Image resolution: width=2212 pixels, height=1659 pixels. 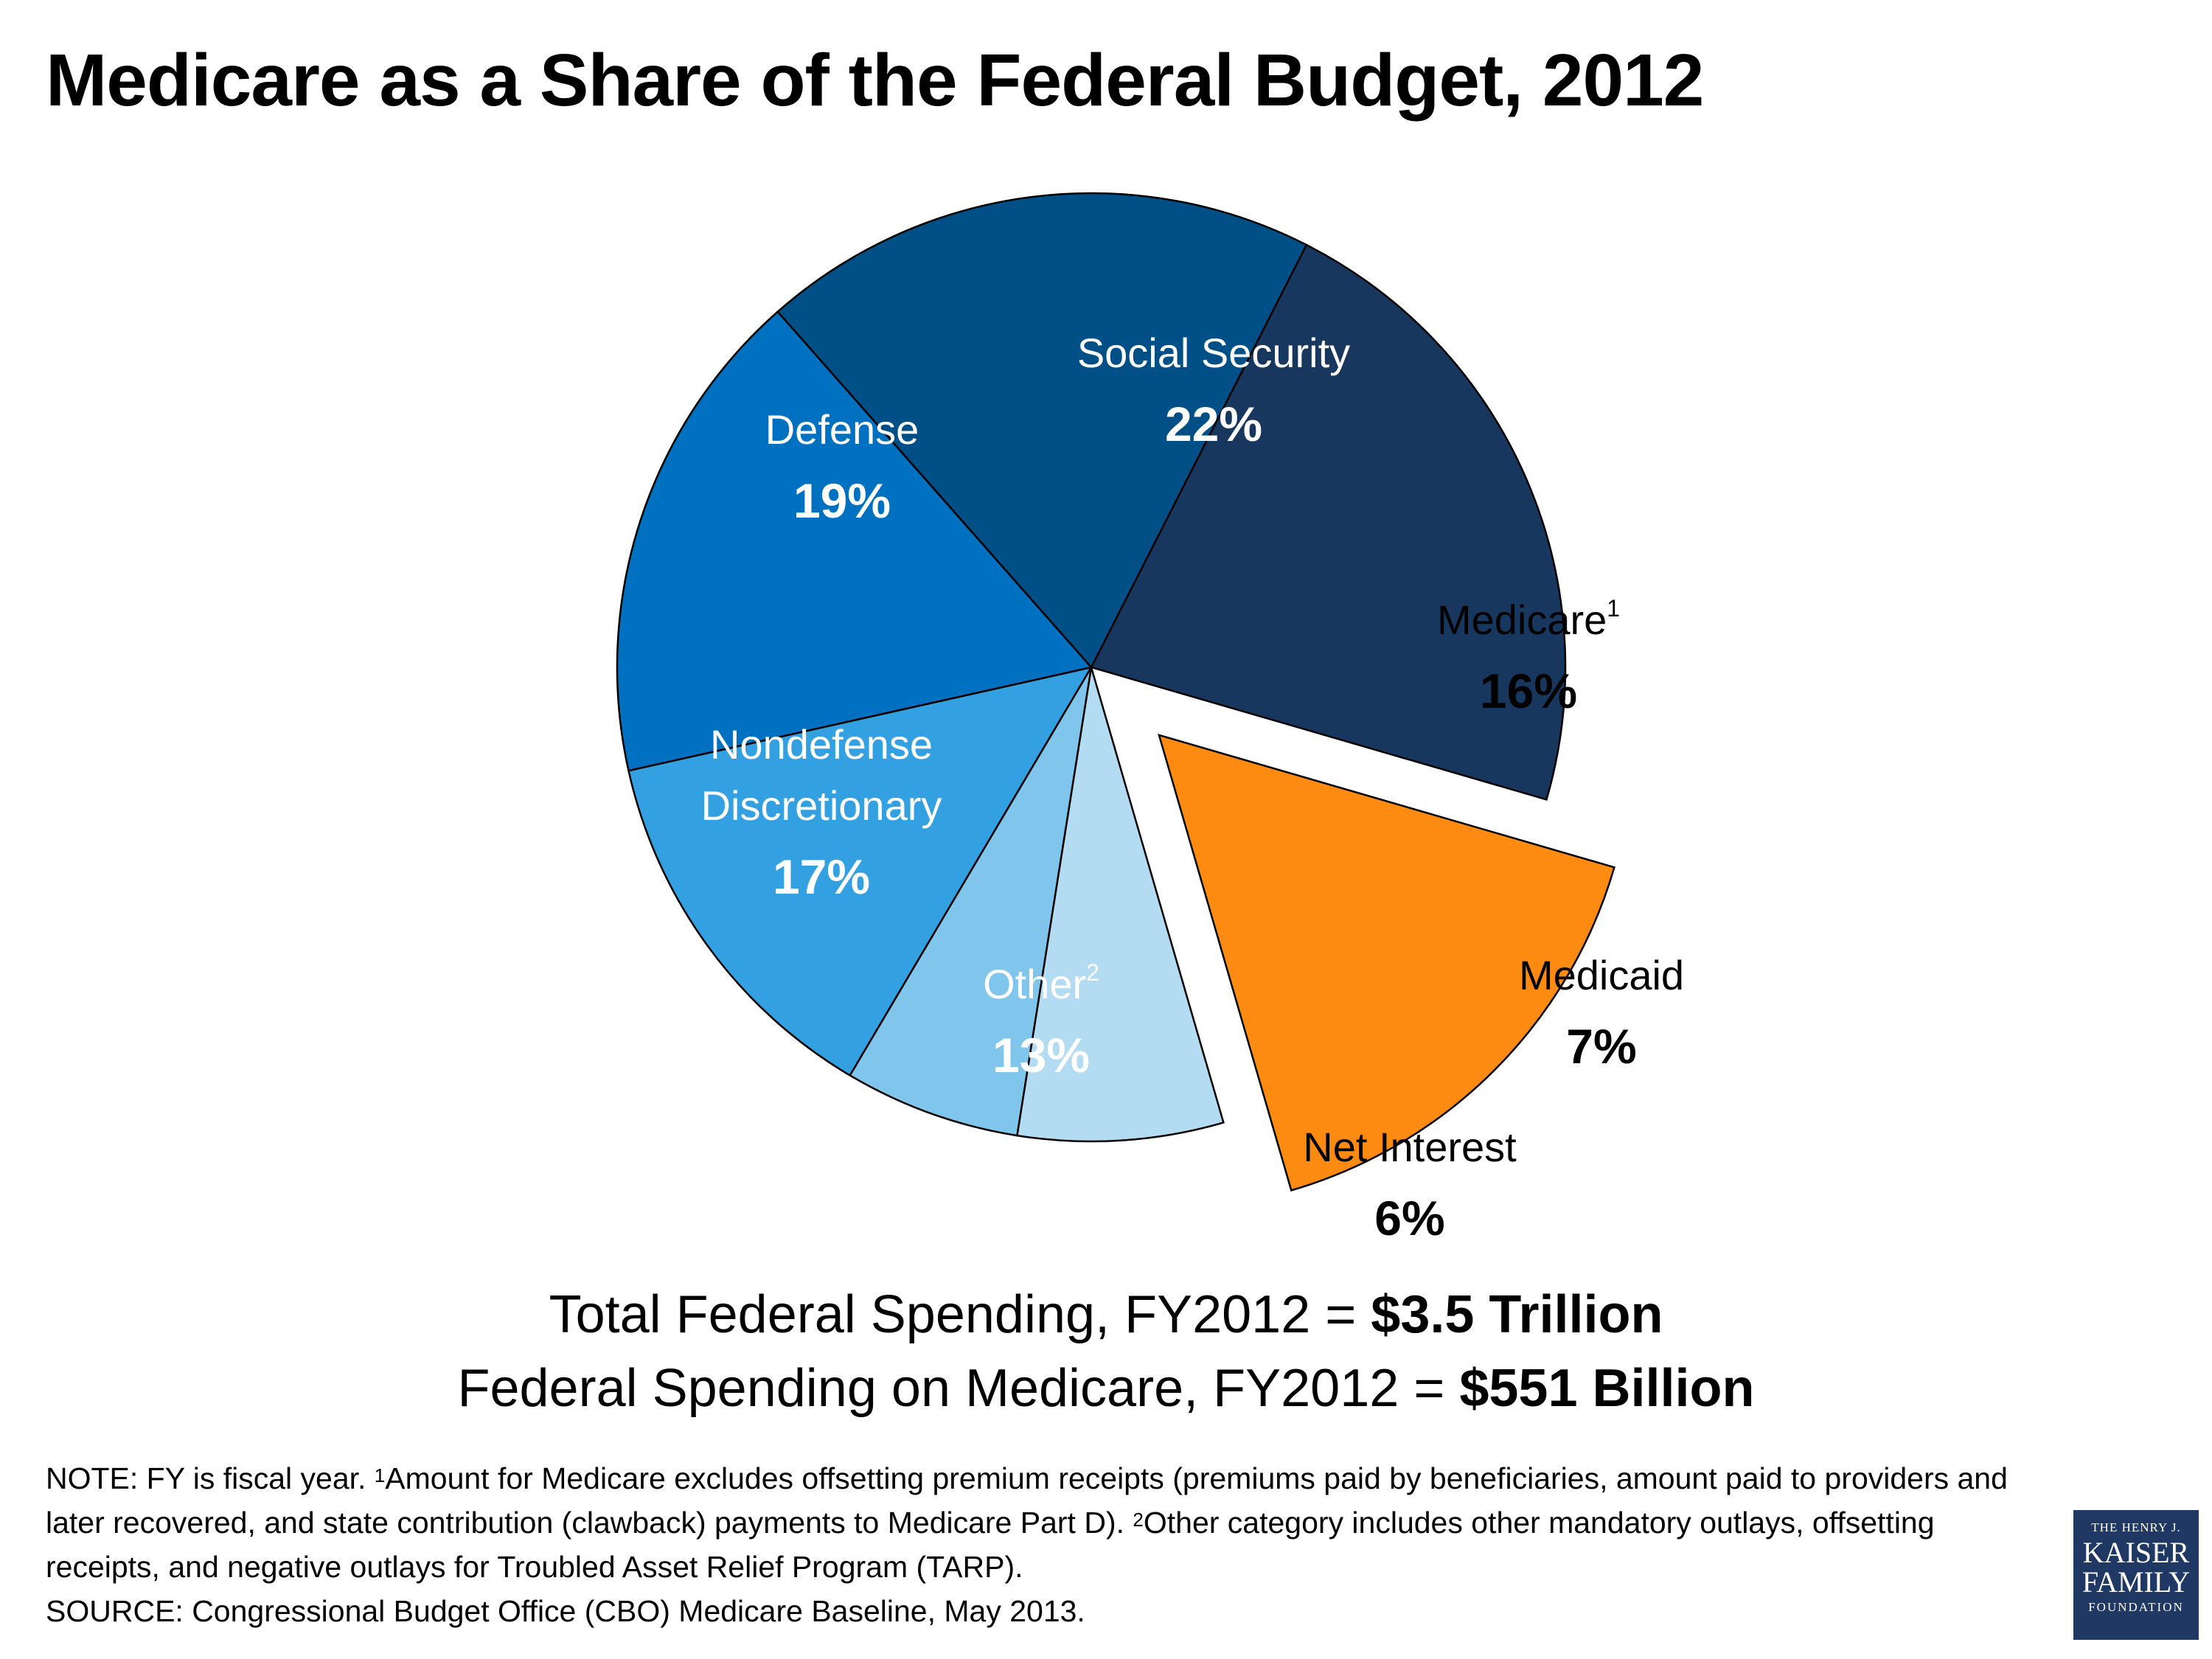 I want to click on pie-slice-medicare, so click(x=1386, y=963).